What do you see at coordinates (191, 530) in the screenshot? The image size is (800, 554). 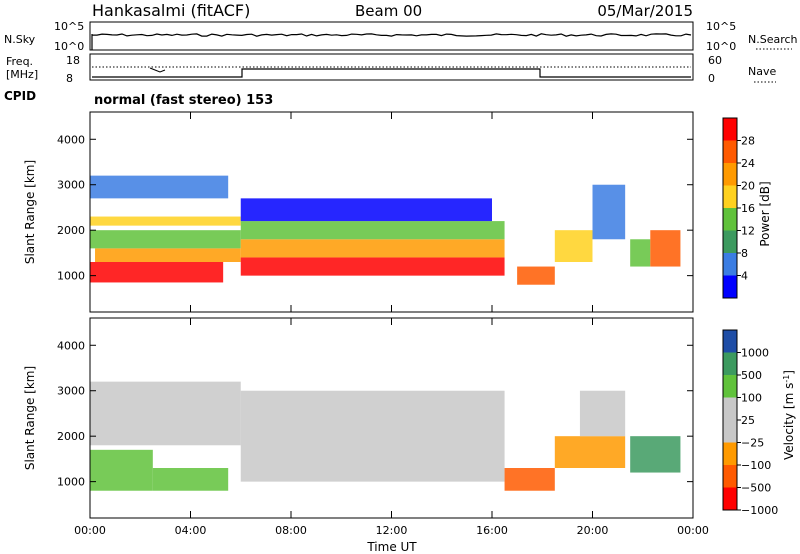 I see `x-tick-label: 04:00` at bounding box center [191, 530].